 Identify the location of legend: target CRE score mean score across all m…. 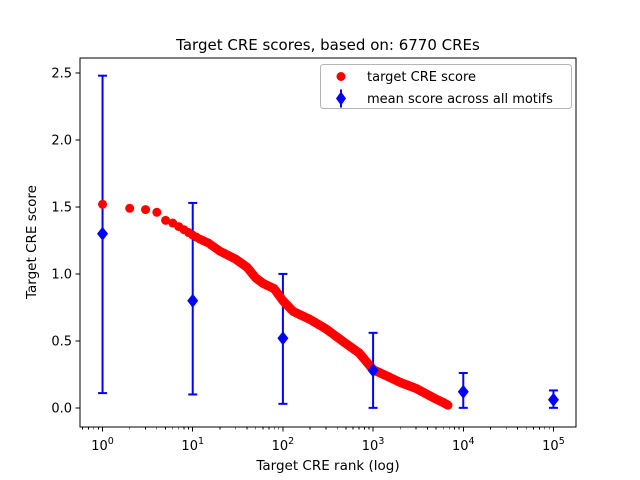
(446, 86).